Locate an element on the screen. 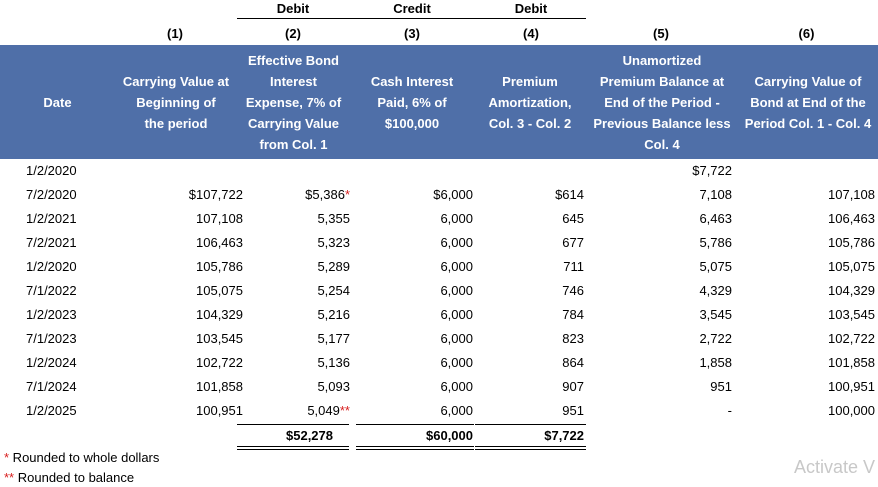 The height and width of the screenshot is (487, 878). column-numbers: (1) (2) (3) (4) (5) (6) is located at coordinates (439, 35).